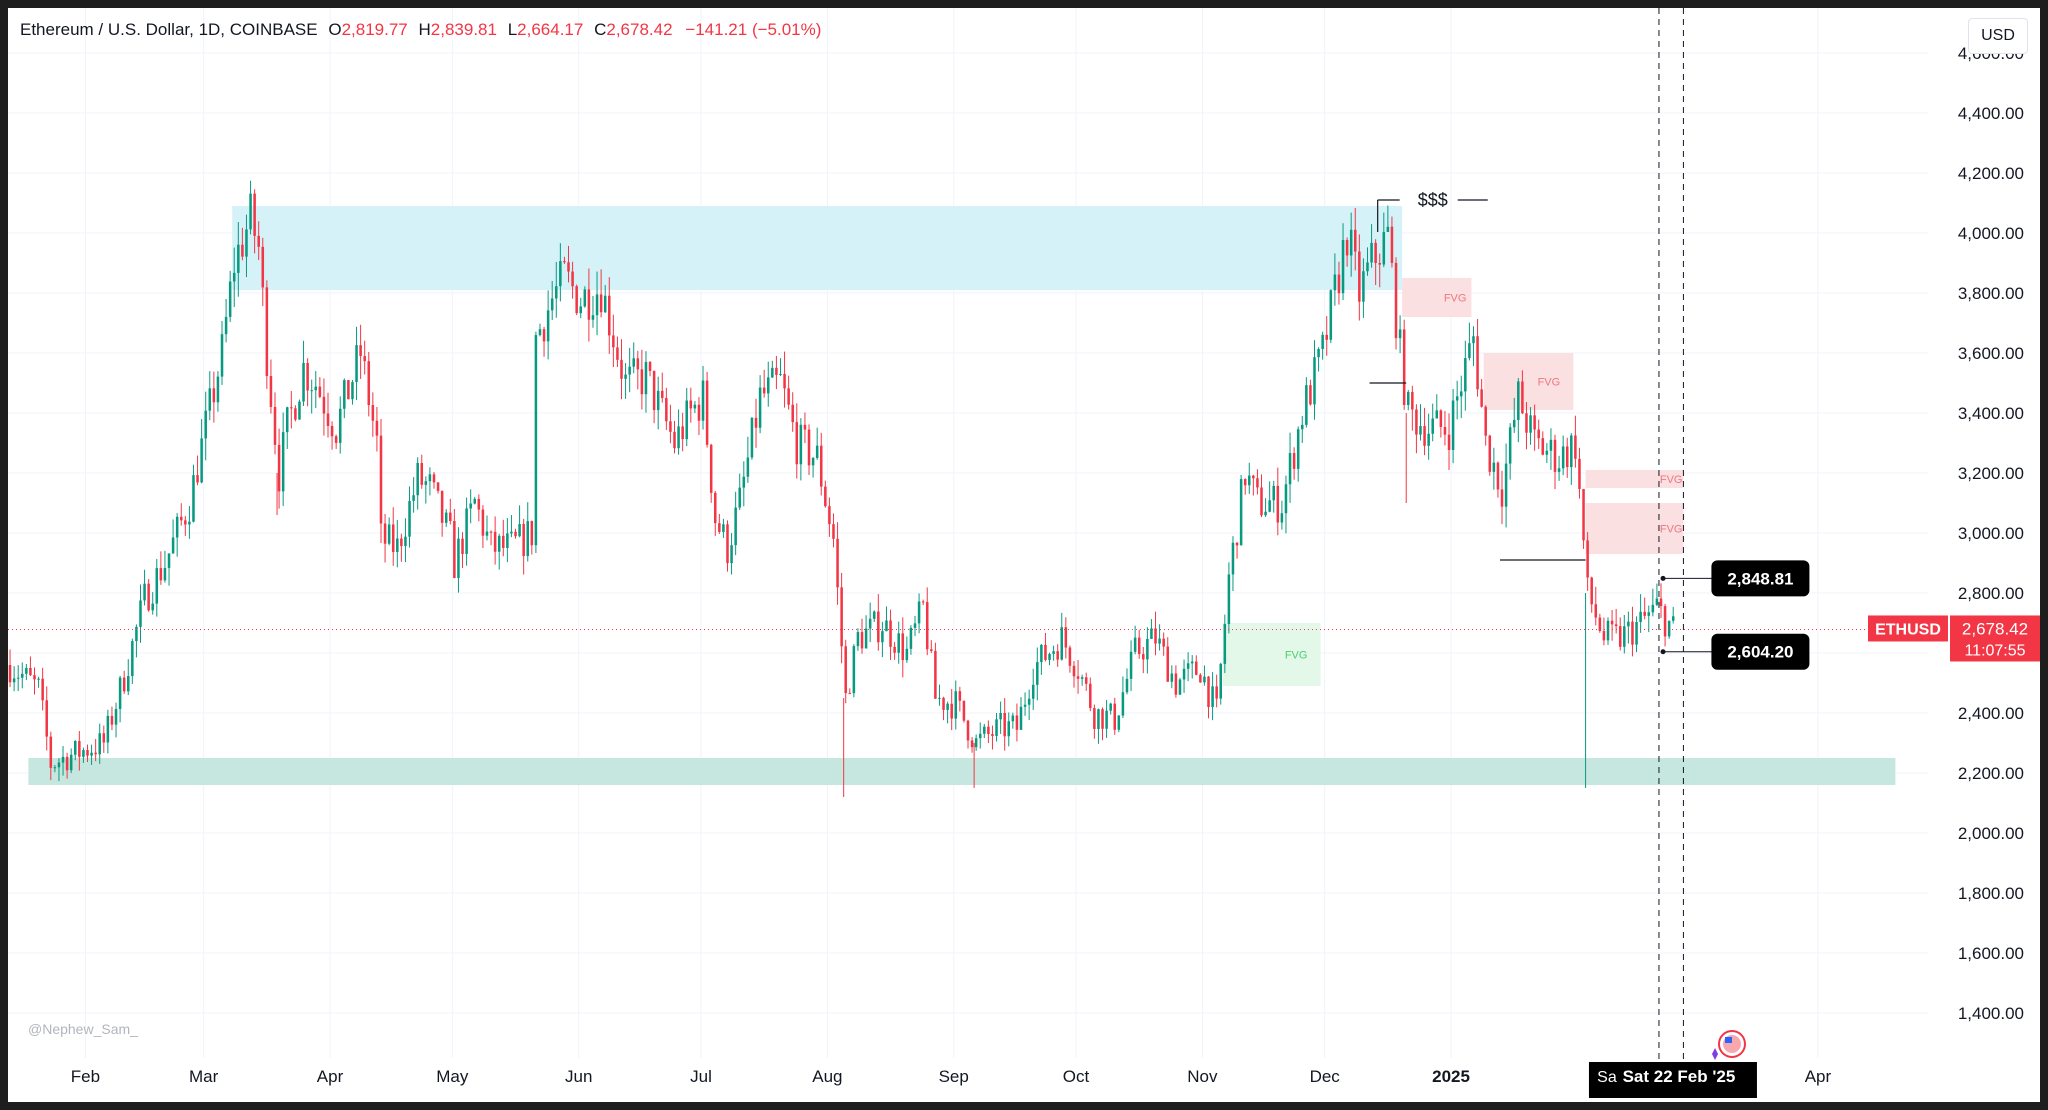 The image size is (2048, 1110). Describe the element at coordinates (169, 29) in the screenshot. I see `symbol-name: Ethereum / U.S. Dollar, 1D, COINBASE` at that location.